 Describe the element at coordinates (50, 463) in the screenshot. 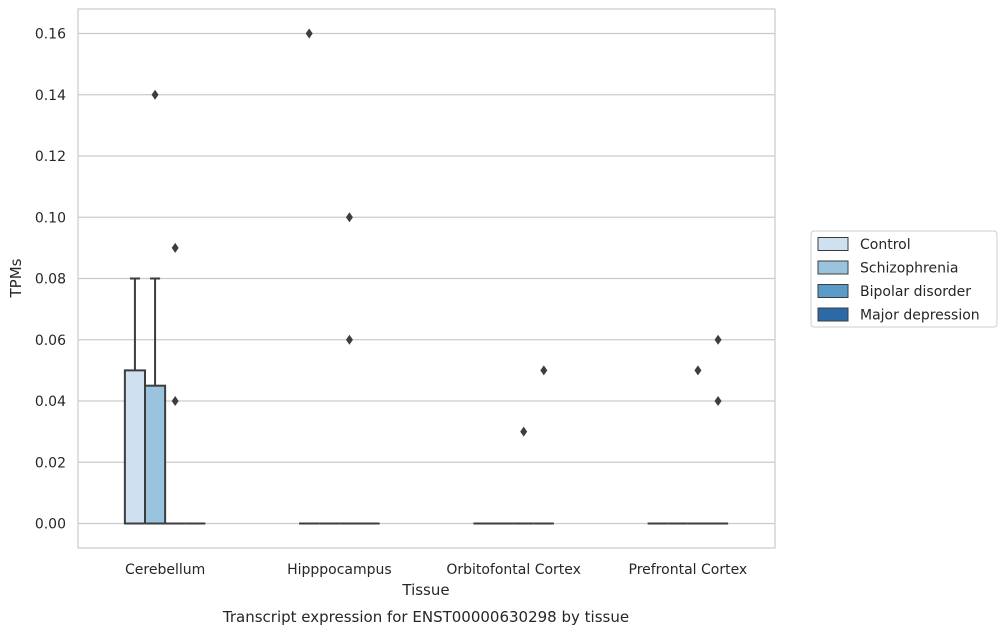

I see `y-tick-label: 0.02` at that location.